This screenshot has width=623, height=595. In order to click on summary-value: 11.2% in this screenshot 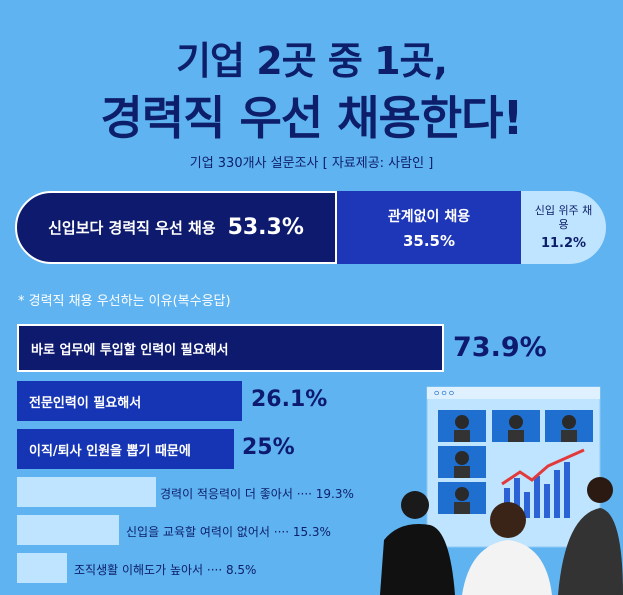, I will do `click(563, 243)`.